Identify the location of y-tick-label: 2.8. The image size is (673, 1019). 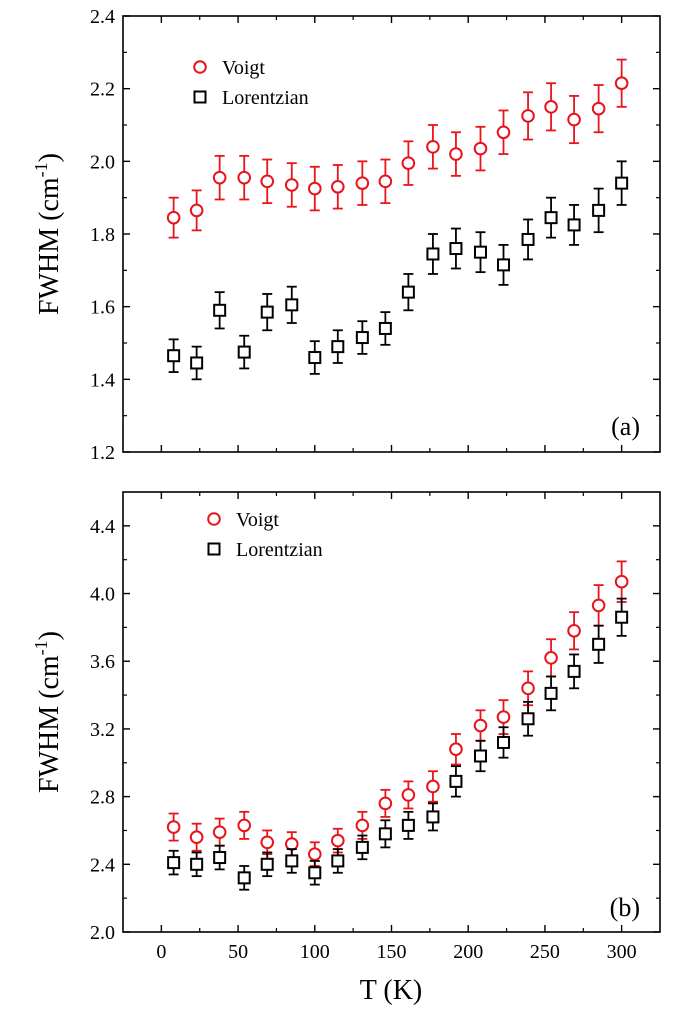
(102, 798).